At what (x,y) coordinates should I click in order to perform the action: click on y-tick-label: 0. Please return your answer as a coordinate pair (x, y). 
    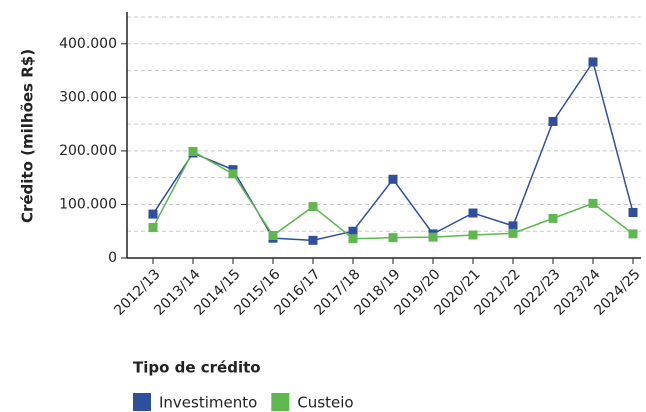
    Looking at the image, I should click on (112, 258).